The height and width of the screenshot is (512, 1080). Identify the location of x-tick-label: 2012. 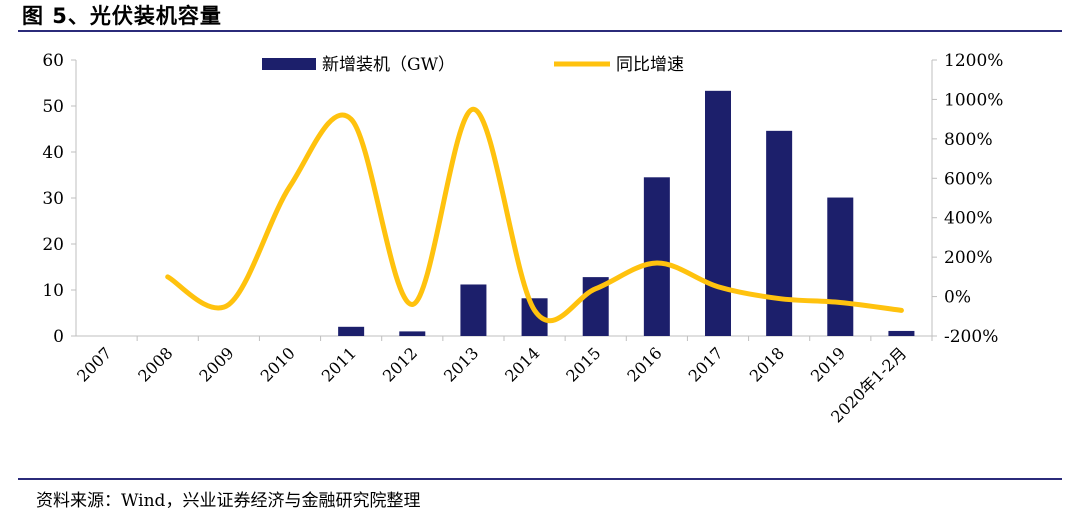
(400, 364).